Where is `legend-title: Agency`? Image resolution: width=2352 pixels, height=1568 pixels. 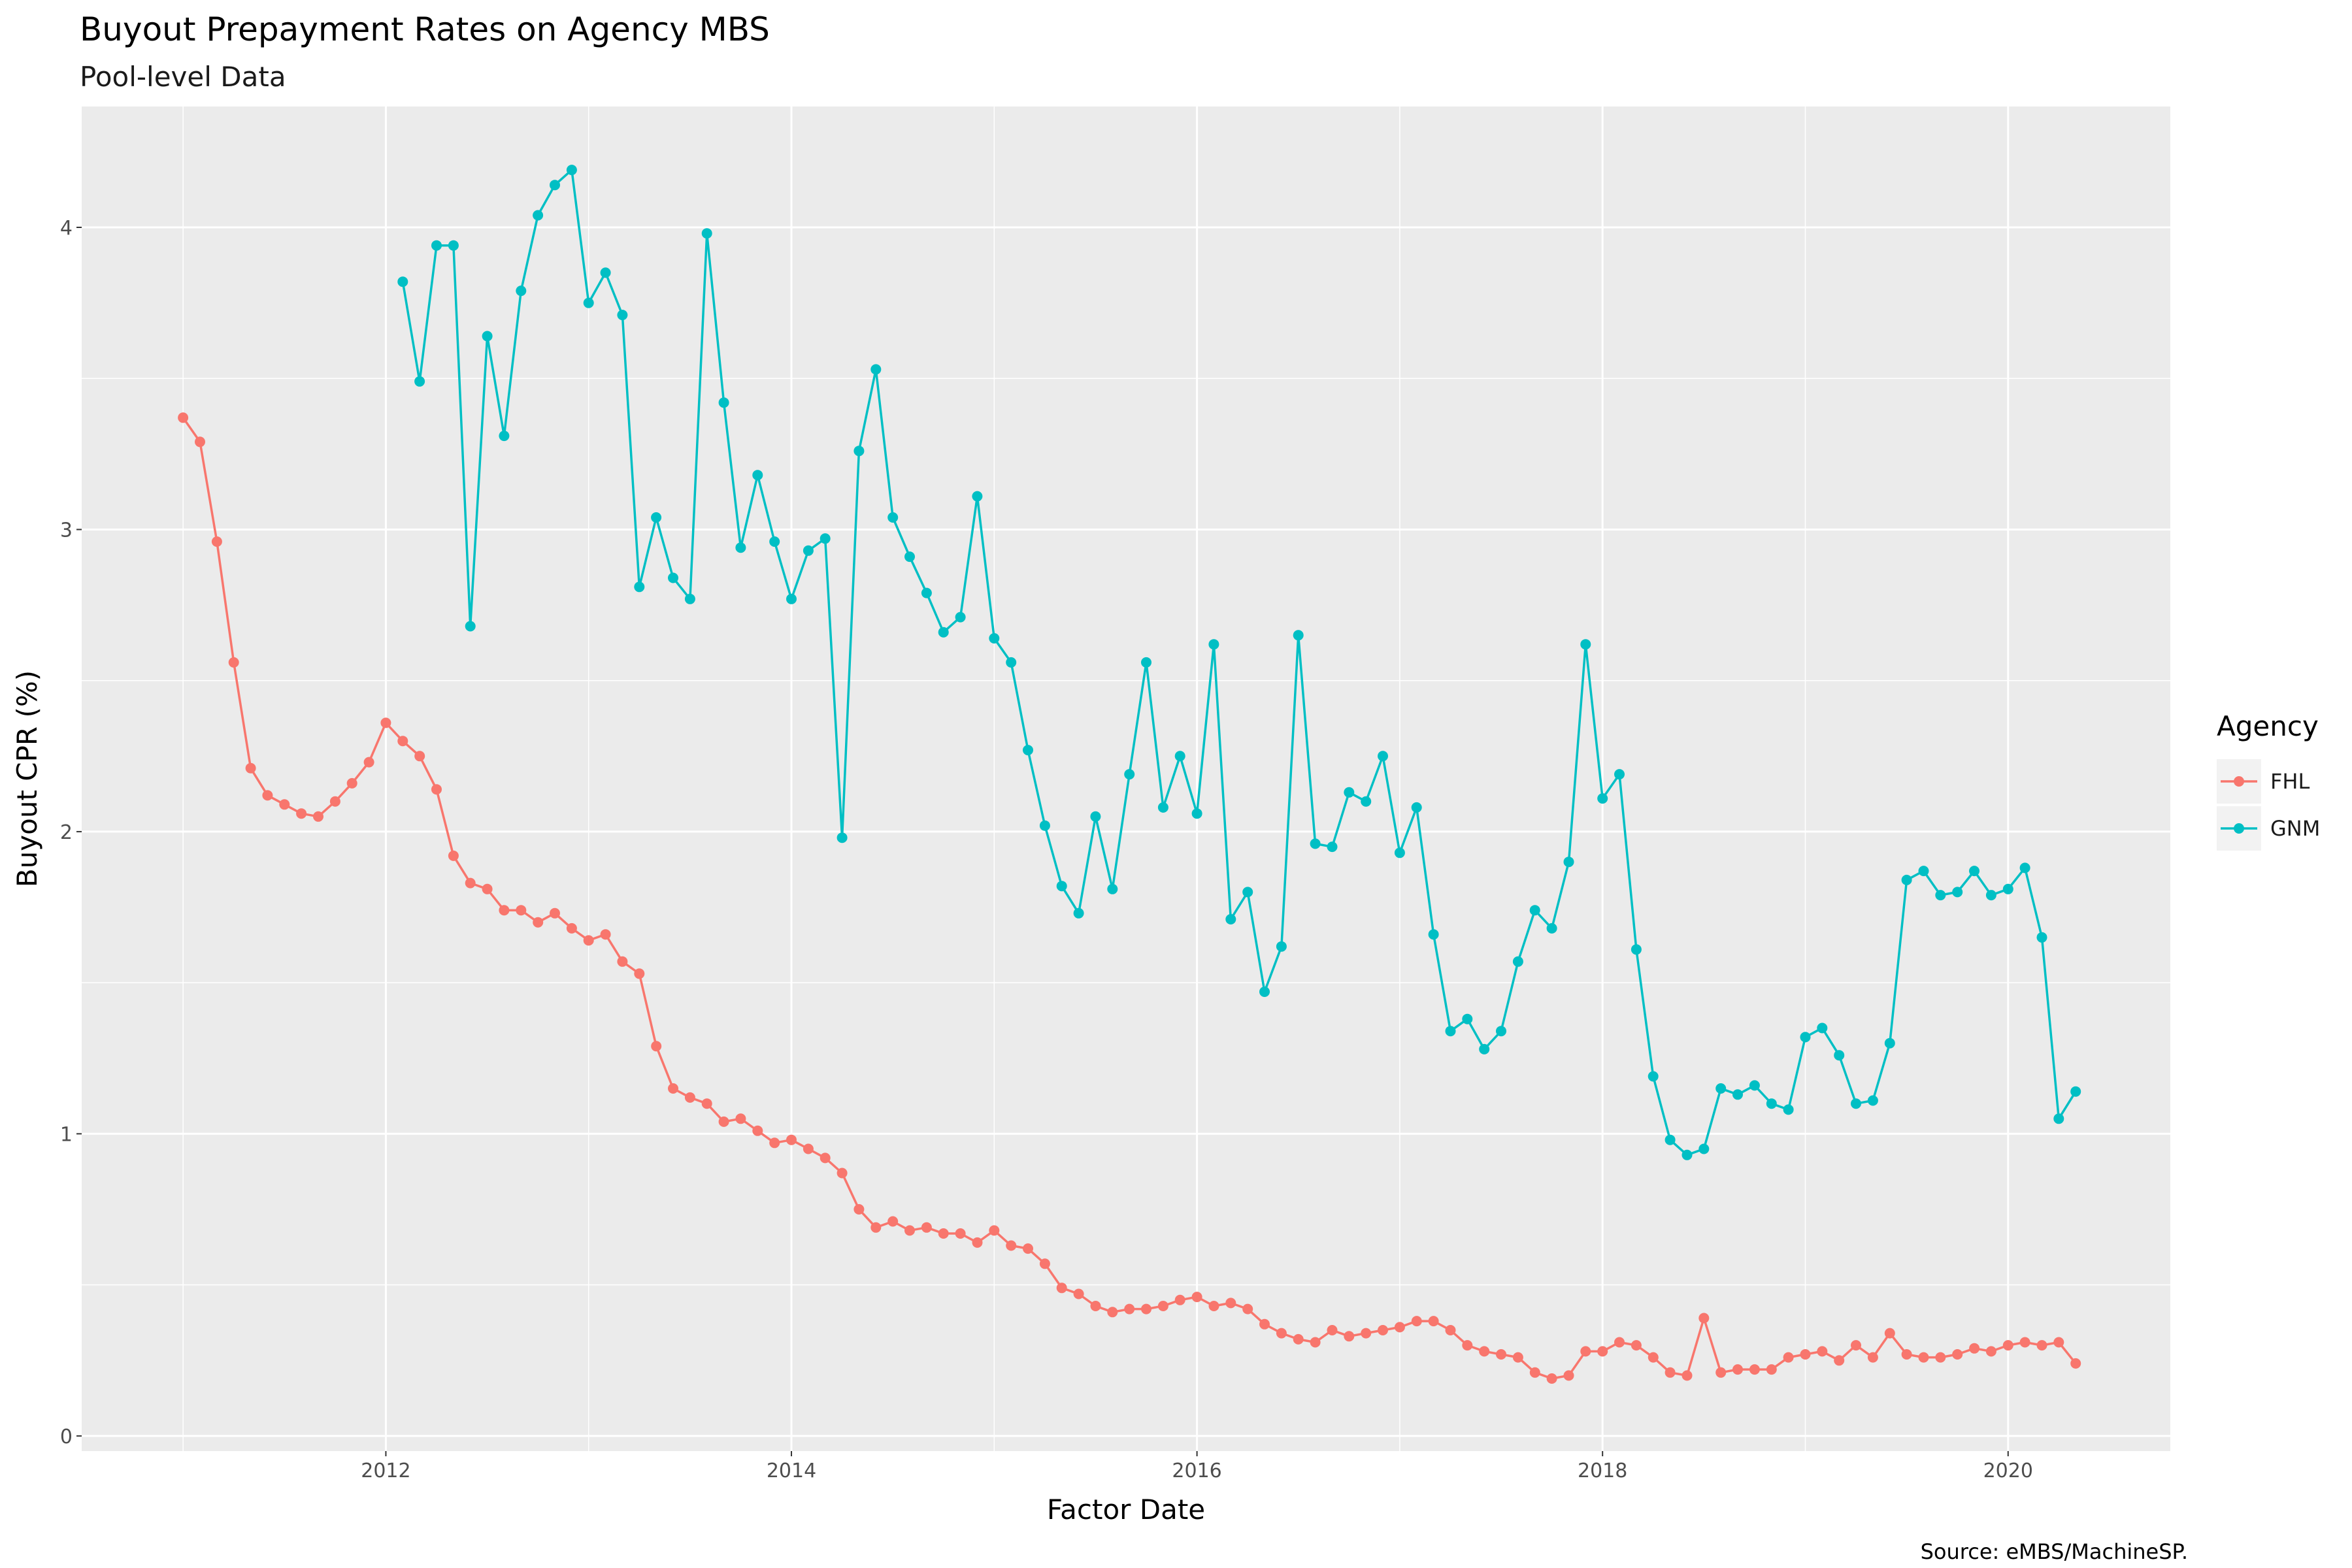 legend-title: Agency is located at coordinates (2268, 726).